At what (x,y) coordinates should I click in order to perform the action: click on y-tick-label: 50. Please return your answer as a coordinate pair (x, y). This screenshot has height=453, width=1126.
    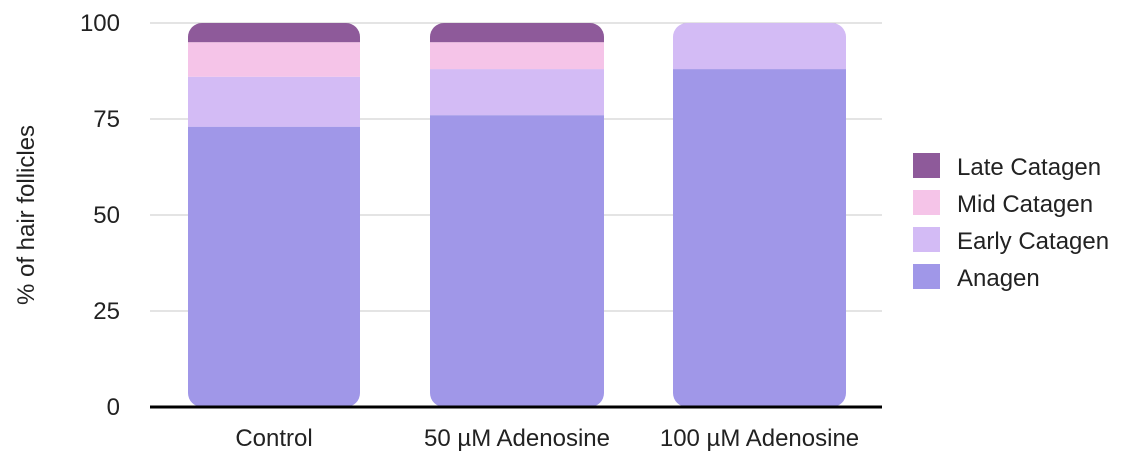
    Looking at the image, I should click on (106, 215).